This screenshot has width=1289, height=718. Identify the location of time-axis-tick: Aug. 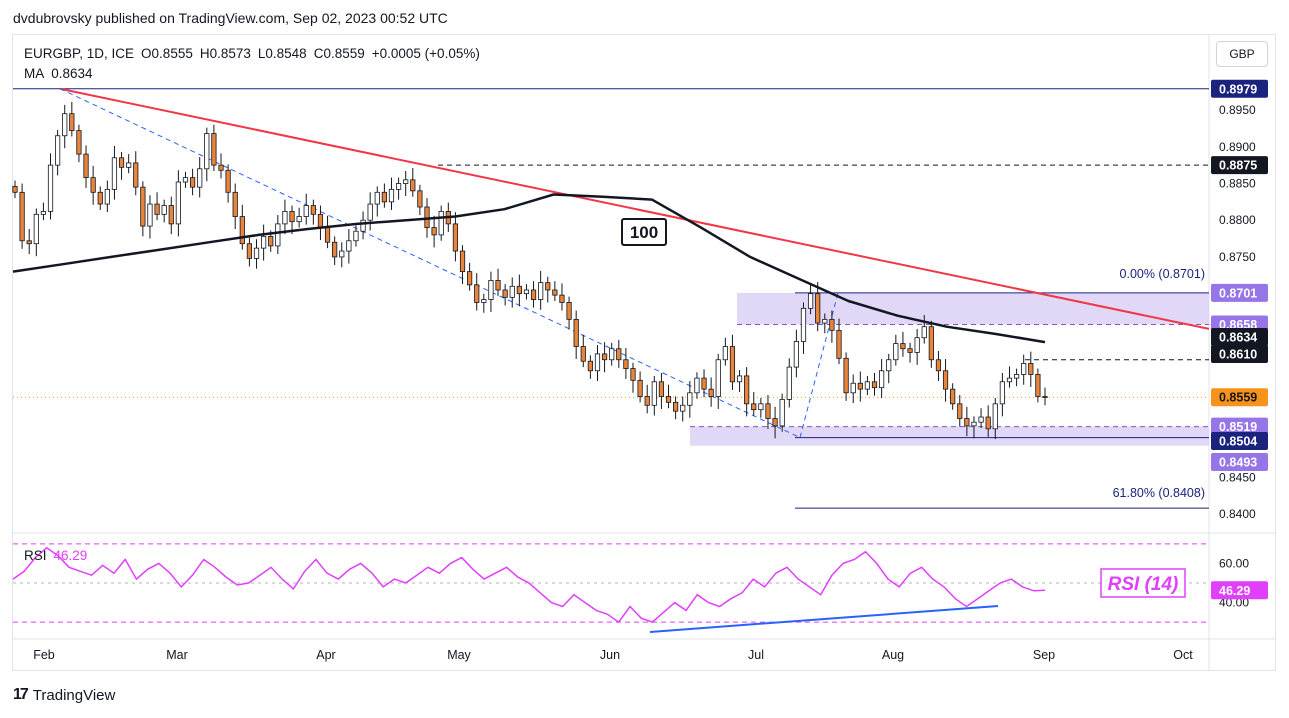
(893, 655).